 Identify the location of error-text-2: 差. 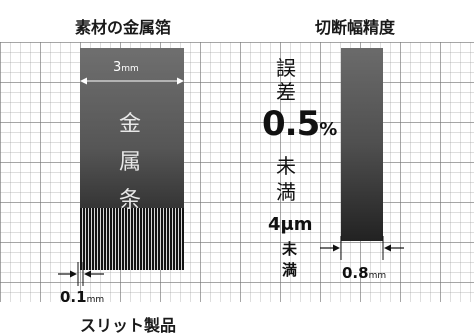
(286, 92).